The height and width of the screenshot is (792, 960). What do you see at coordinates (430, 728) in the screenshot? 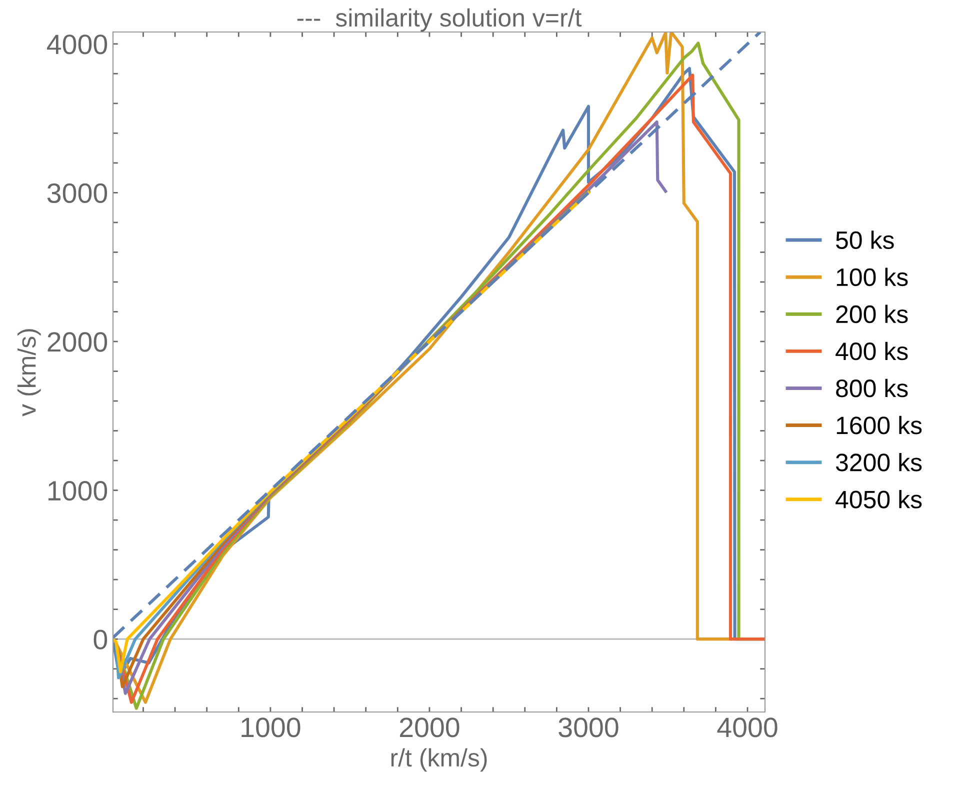
I see `x-tick-label: 2000` at bounding box center [430, 728].